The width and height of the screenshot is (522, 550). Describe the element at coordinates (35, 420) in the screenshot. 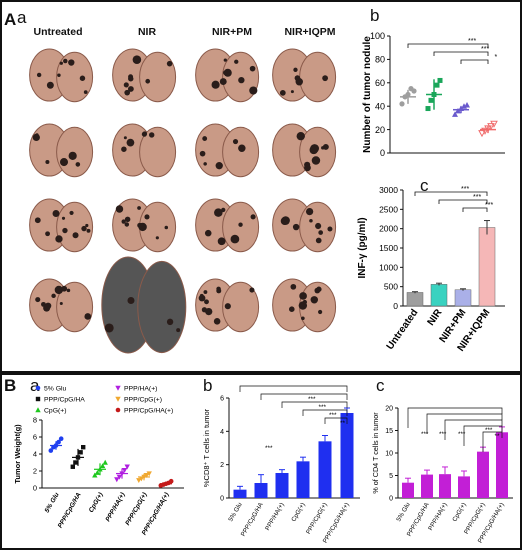

I see `ba-y-tick-label: 8` at that location.